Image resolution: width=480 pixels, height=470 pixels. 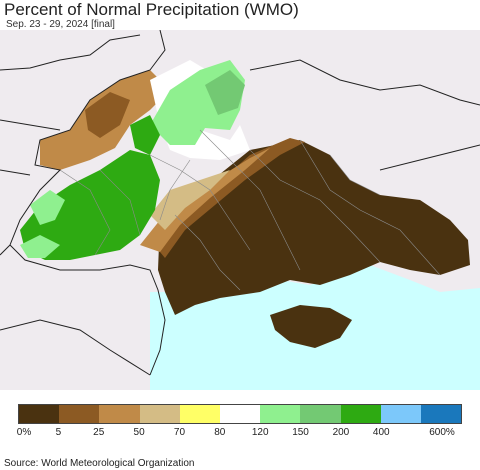 I want to click on region-medium-green, so click(x=225, y=92).